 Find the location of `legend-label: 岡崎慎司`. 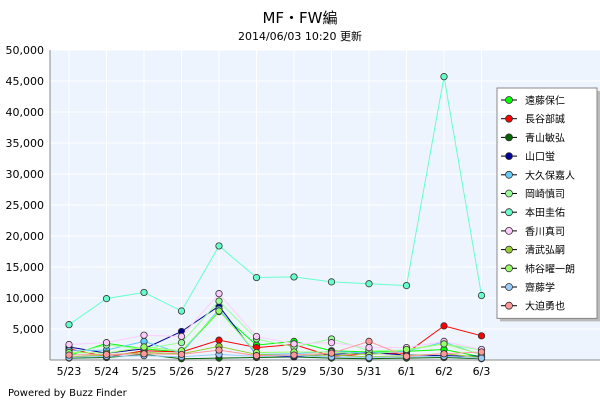

legend-label: 岡崎慎司 is located at coordinates (545, 194).